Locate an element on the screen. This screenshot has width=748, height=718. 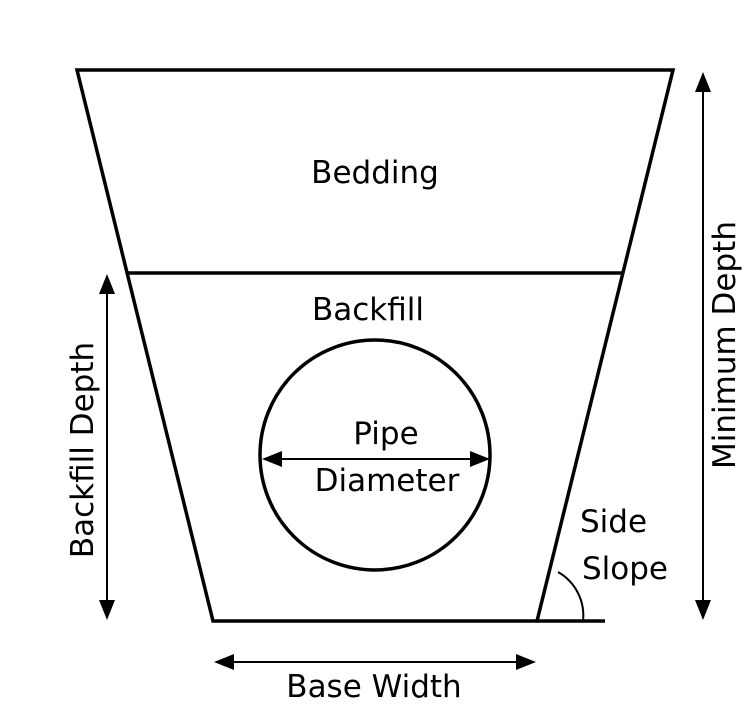
slope-label: Slope is located at coordinates (625, 569).